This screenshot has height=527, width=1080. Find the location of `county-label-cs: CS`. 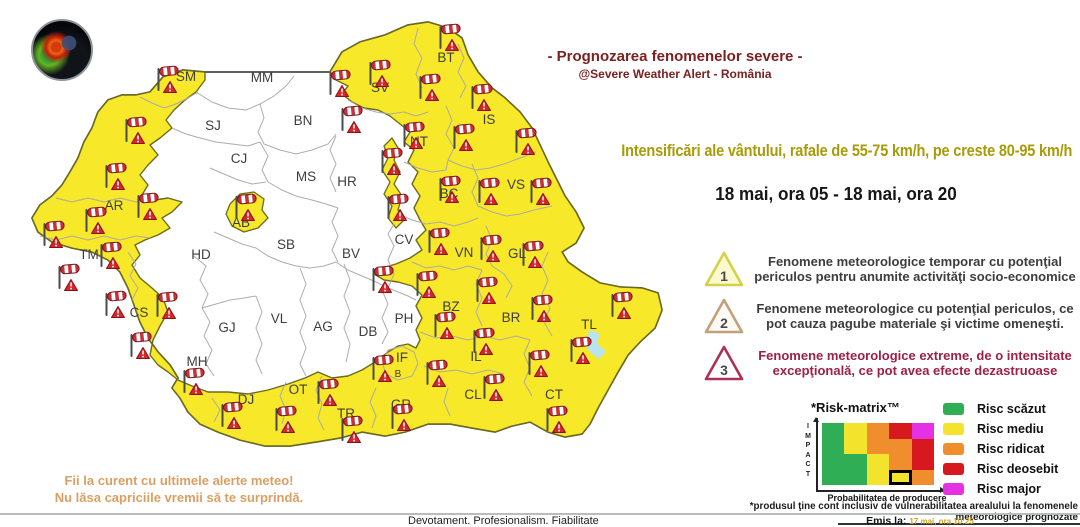

county-label-cs: CS is located at coordinates (139, 312).